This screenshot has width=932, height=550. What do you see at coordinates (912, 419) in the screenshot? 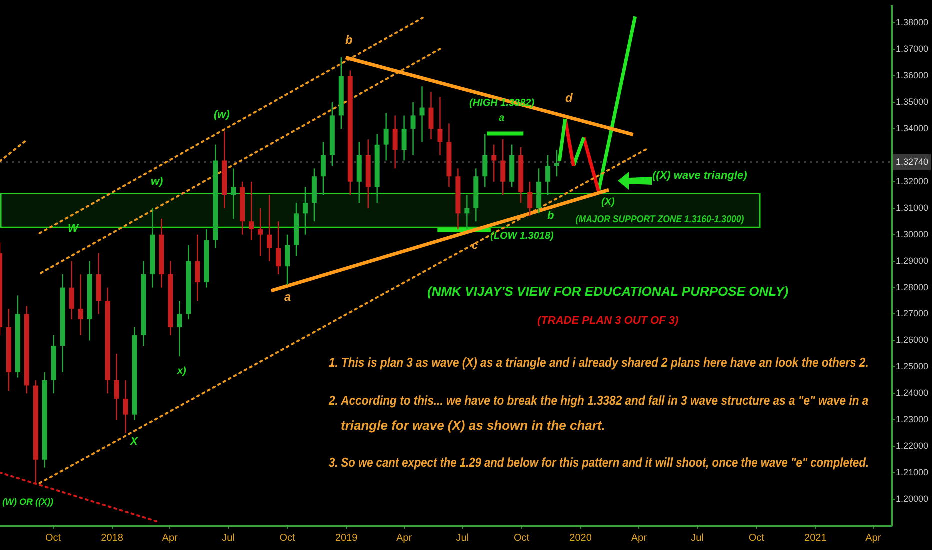
I see `y-tick-label: 1.23000` at bounding box center [912, 419].